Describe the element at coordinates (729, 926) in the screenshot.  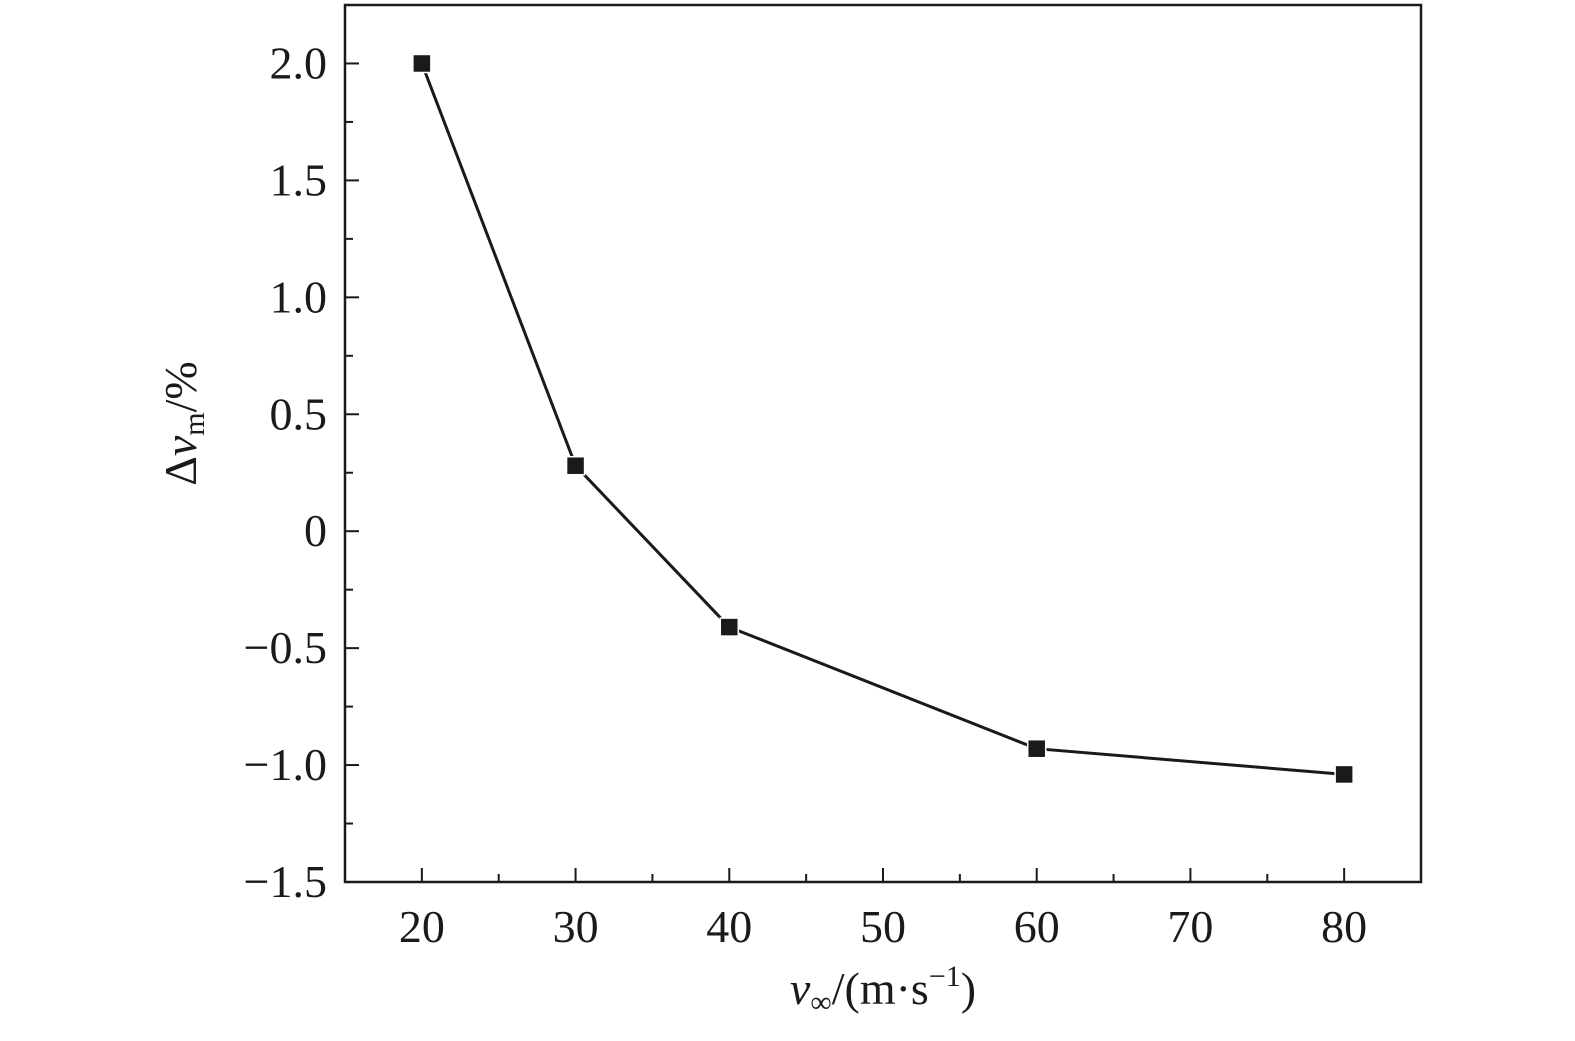
I see `x-tick-label: 40` at that location.